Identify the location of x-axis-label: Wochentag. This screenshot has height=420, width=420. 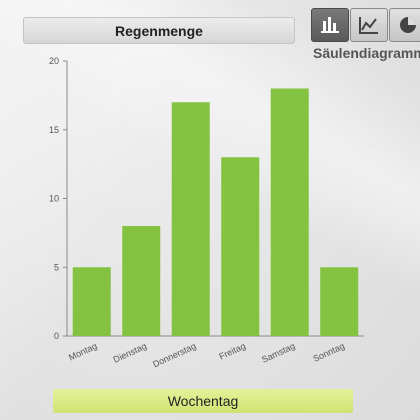
(203, 401).